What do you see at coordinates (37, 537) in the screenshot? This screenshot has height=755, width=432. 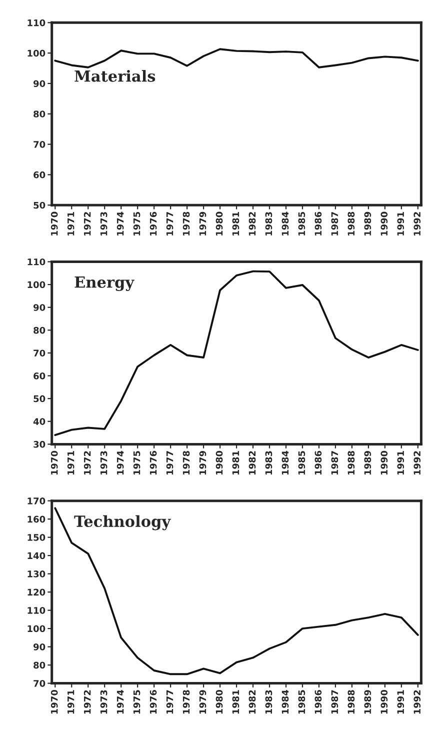 I see `y-tick-label: 150` at bounding box center [37, 537].